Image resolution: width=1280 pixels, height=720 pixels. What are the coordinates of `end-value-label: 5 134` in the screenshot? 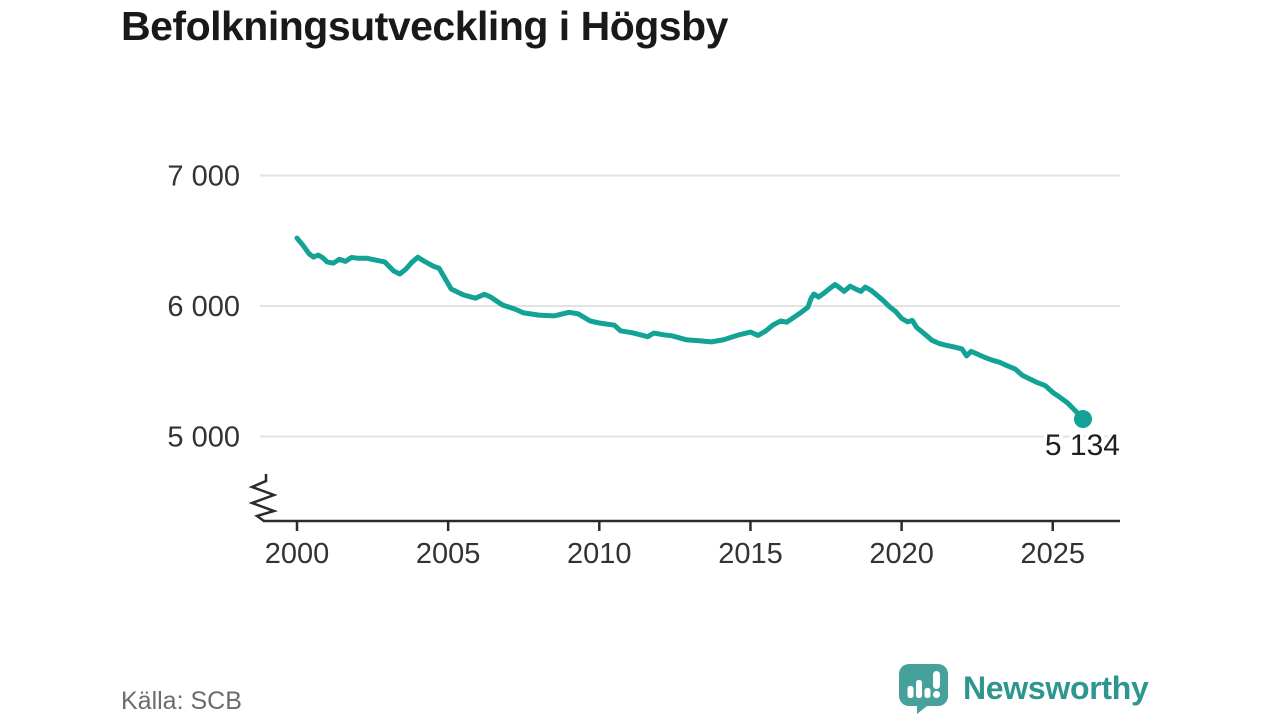 It's located at (1082, 445).